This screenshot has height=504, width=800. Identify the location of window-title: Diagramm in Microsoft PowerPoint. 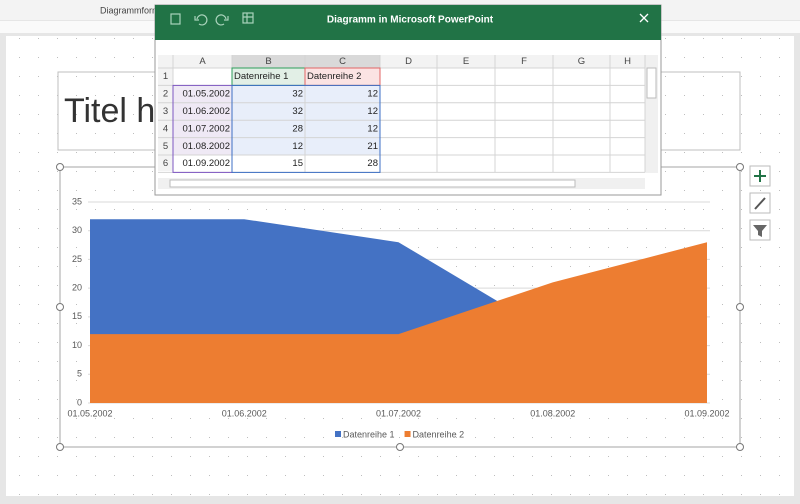
(410, 20).